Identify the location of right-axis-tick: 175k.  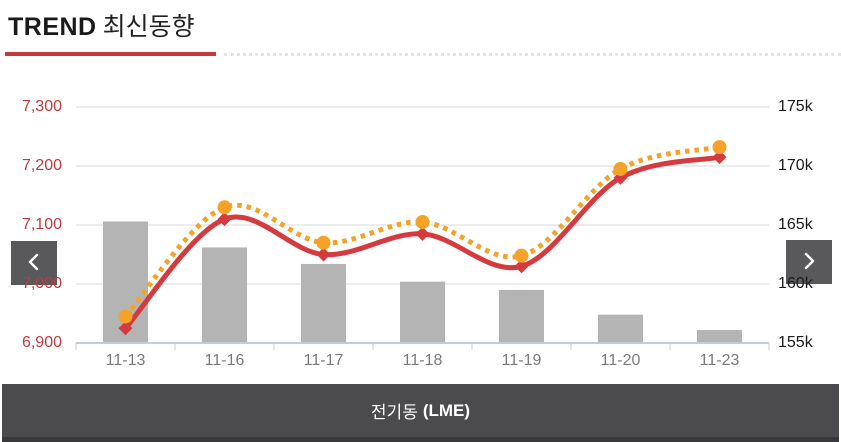
(795, 106).